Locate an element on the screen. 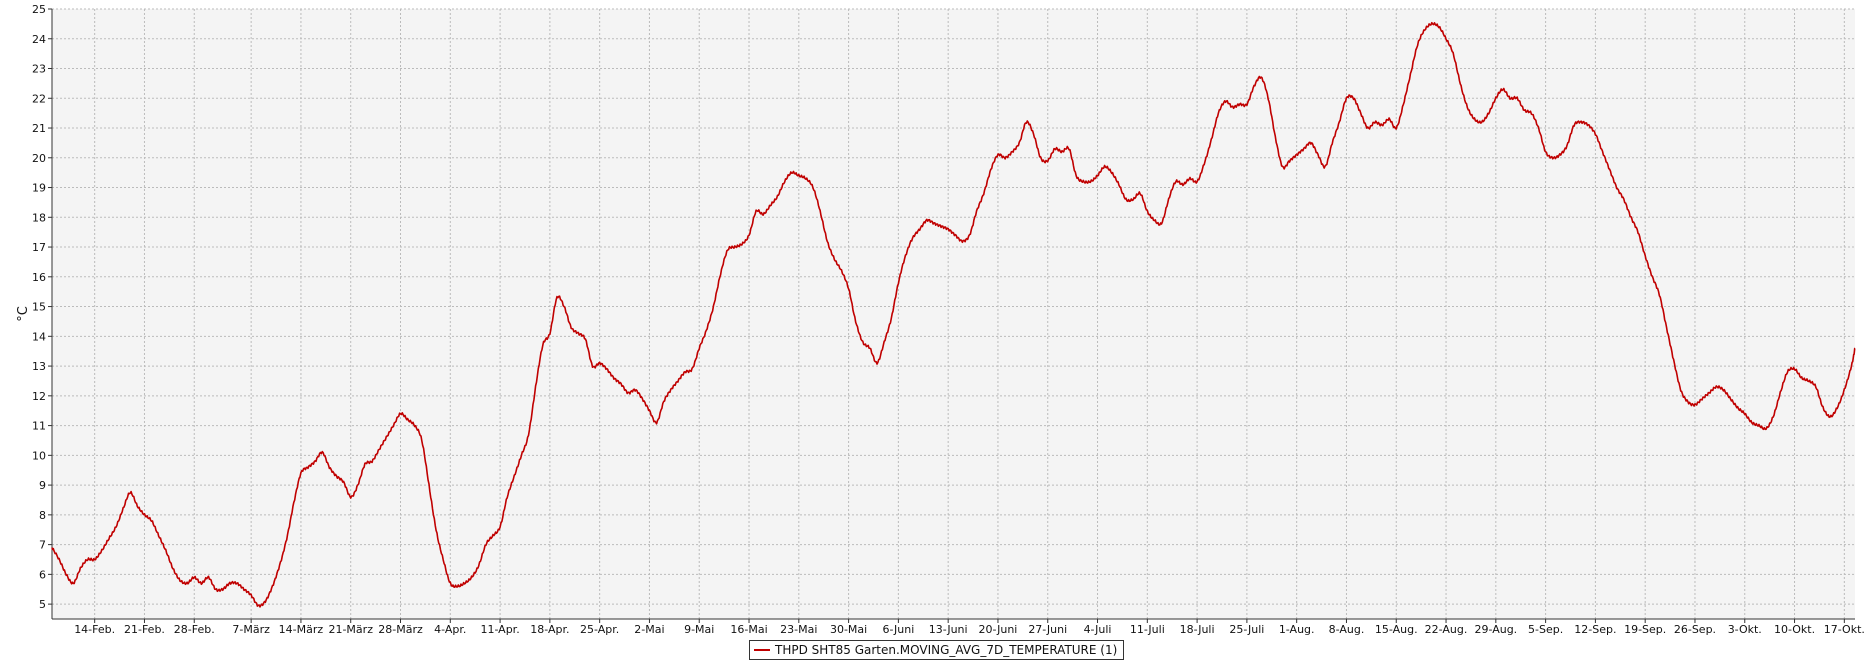  y-tick-label: 12 is located at coordinates (39, 396).